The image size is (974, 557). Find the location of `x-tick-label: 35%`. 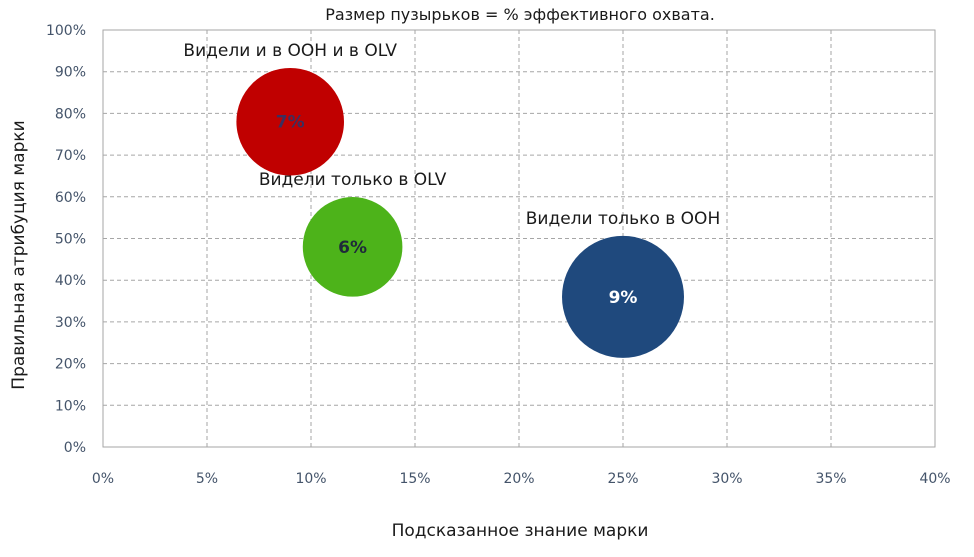

x-tick-label: 35% is located at coordinates (830, 479).